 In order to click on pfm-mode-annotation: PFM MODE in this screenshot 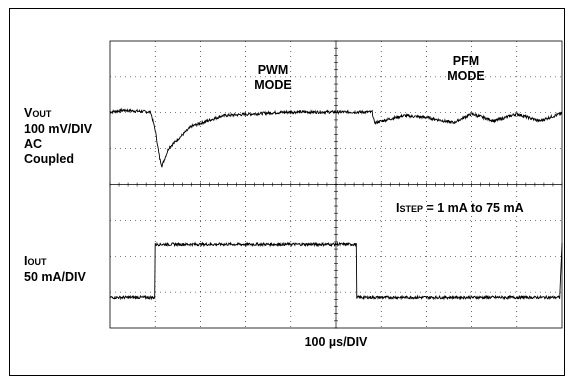, I will do `click(466, 69)`.